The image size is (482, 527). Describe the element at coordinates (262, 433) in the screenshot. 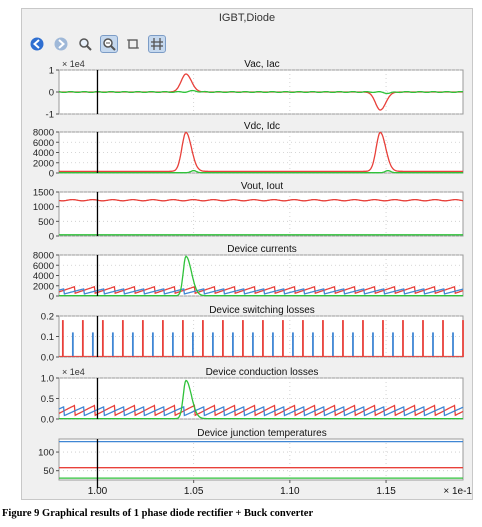

I see `chart-title: Device junction temperatures` at that location.